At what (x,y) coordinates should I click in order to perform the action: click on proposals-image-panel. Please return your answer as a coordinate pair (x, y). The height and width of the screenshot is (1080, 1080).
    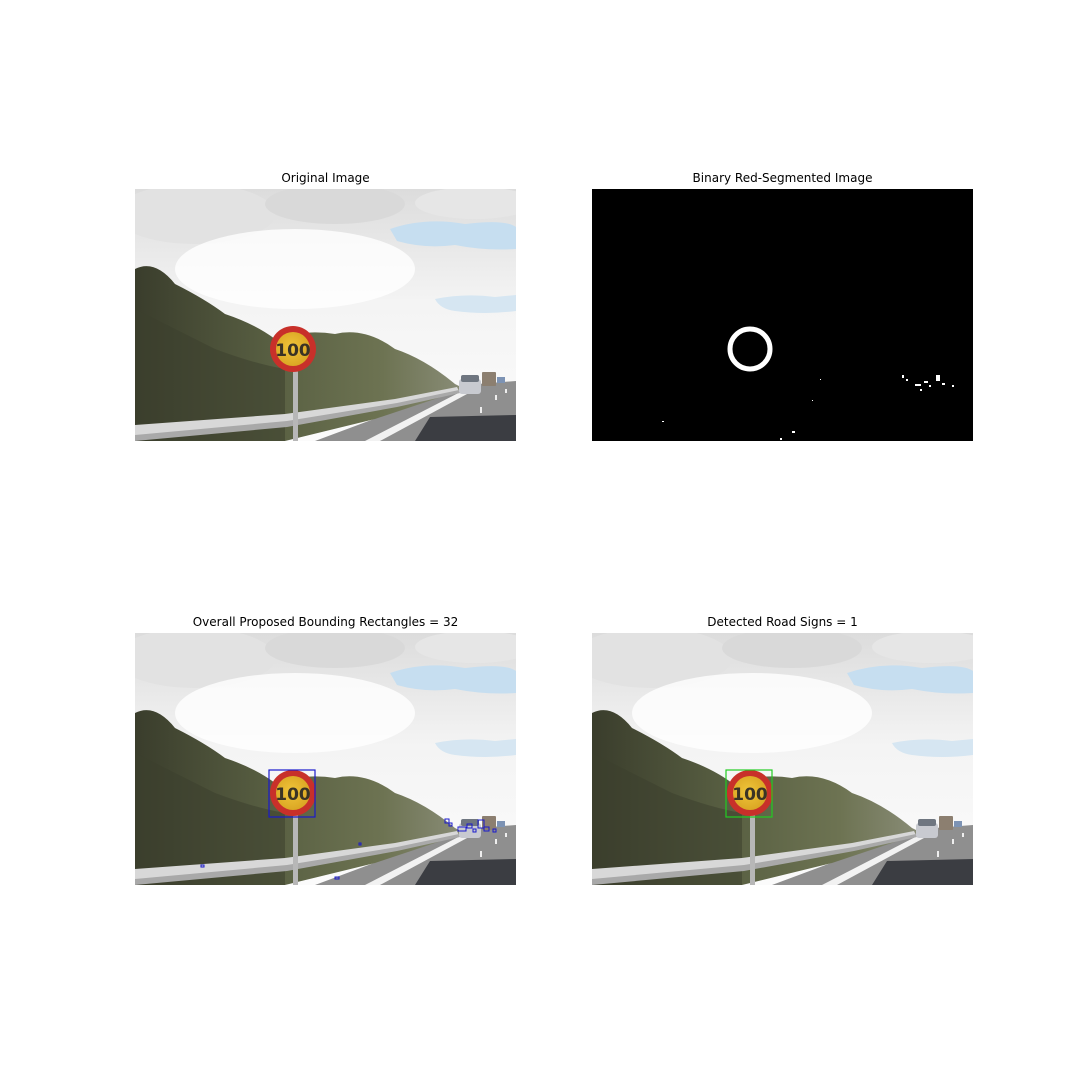
    Looking at the image, I should click on (325, 759).